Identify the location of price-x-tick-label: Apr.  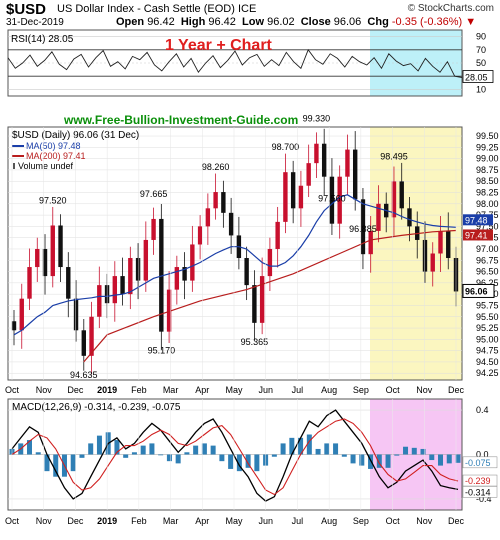
(202, 390).